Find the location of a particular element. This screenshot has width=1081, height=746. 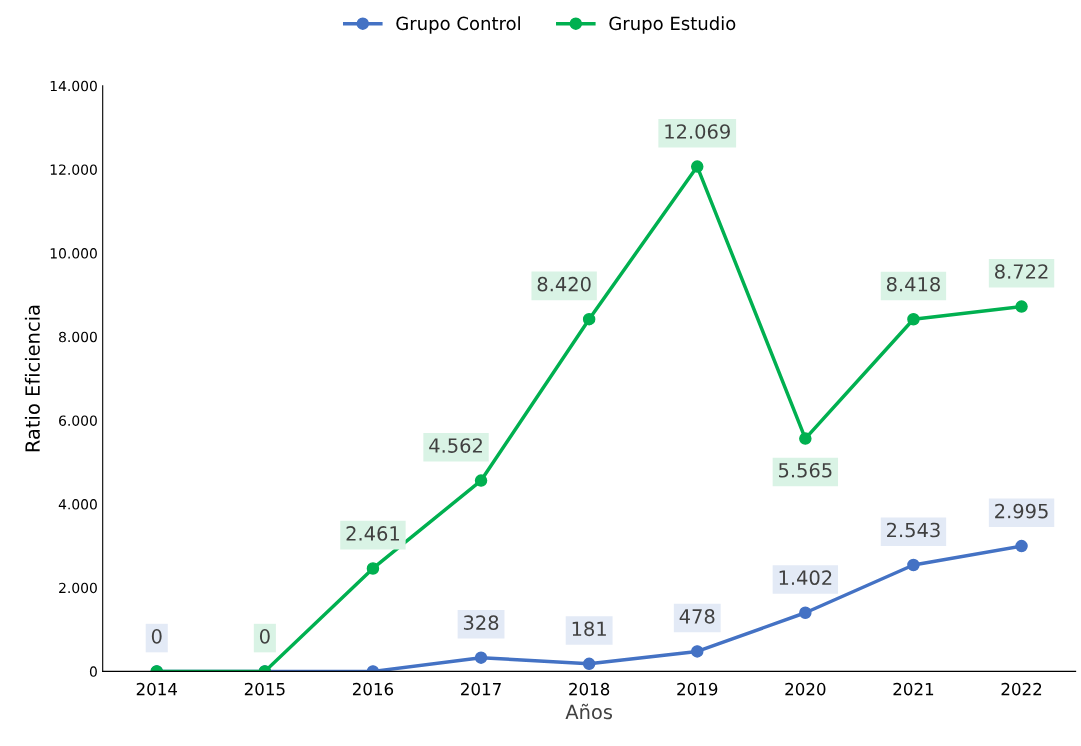

data-label: 2.543 is located at coordinates (913, 530).